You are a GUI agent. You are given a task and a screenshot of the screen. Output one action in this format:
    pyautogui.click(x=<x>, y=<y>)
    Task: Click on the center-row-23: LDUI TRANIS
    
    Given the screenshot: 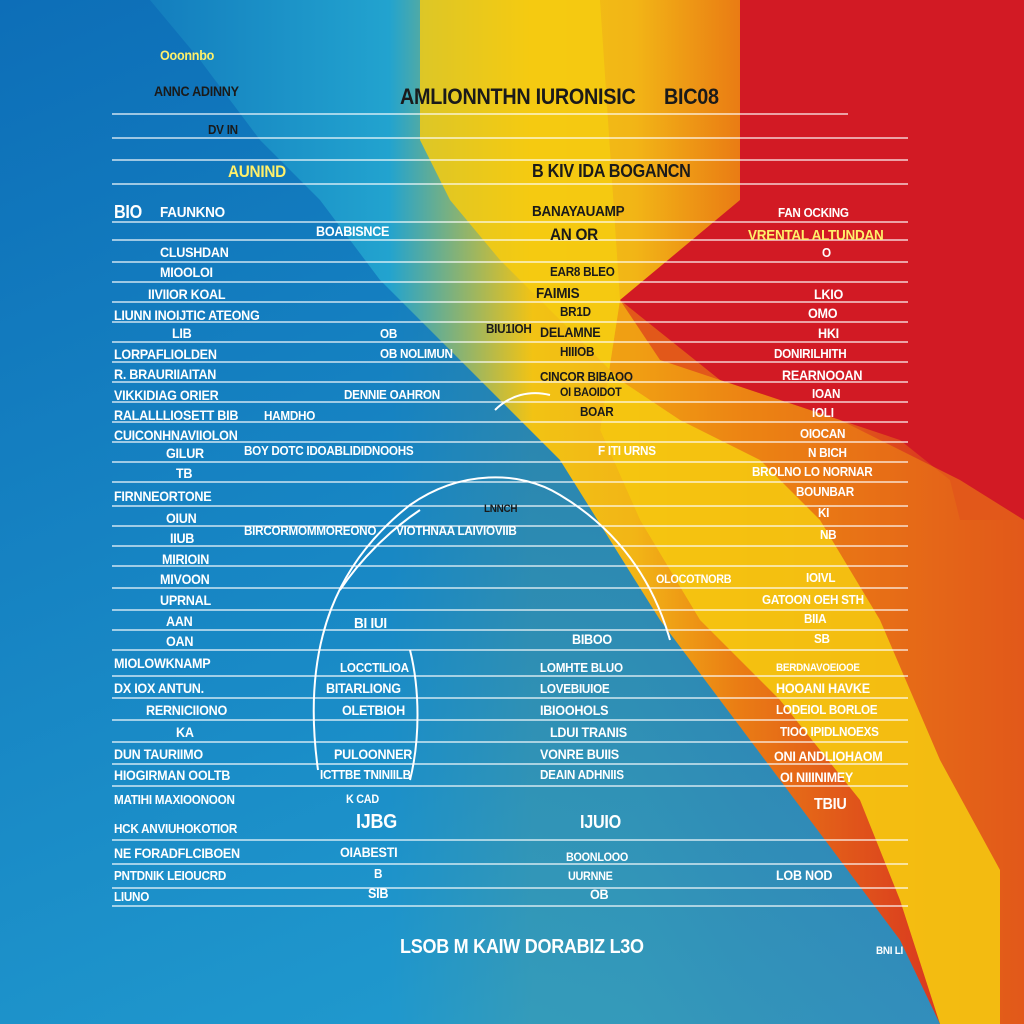 What is the action you would take?
    pyautogui.click(x=588, y=732)
    